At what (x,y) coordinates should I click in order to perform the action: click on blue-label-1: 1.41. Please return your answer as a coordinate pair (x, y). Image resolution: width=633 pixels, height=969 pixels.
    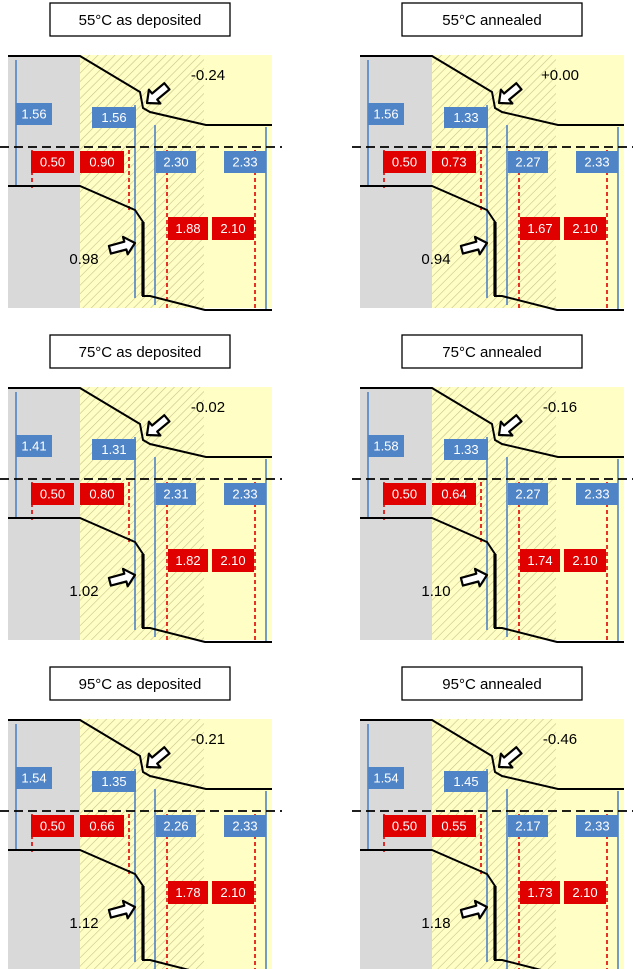
    Looking at the image, I should click on (34, 446).